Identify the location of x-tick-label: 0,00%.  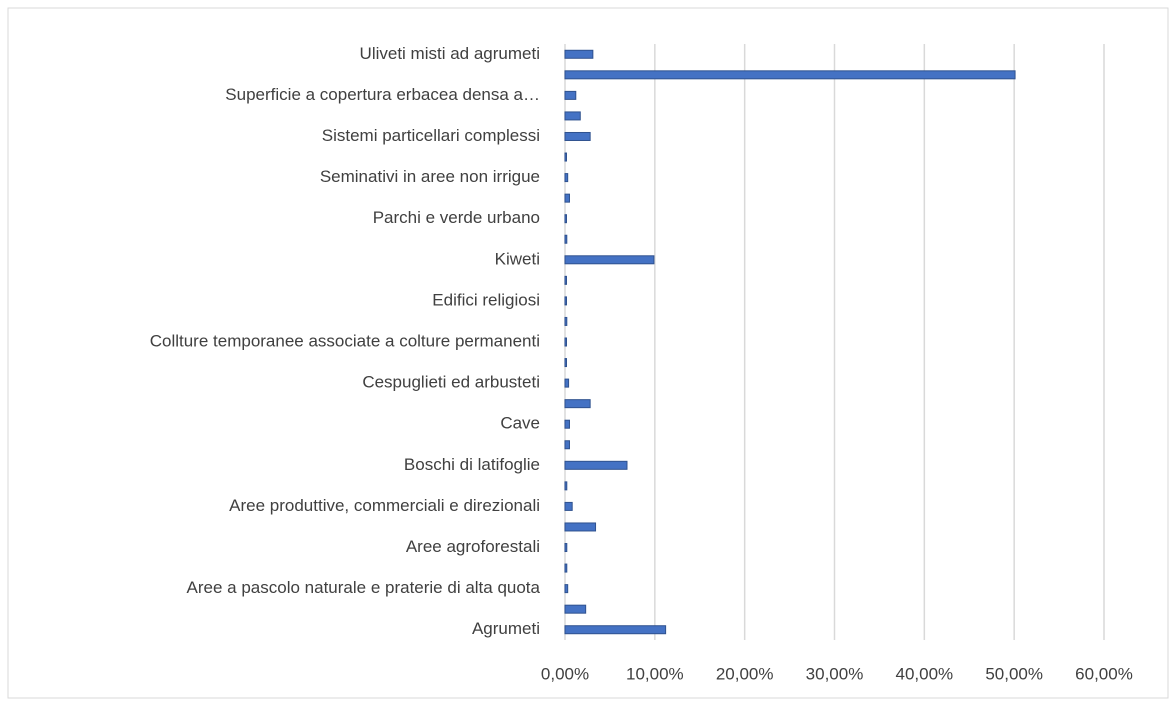
(565, 673).